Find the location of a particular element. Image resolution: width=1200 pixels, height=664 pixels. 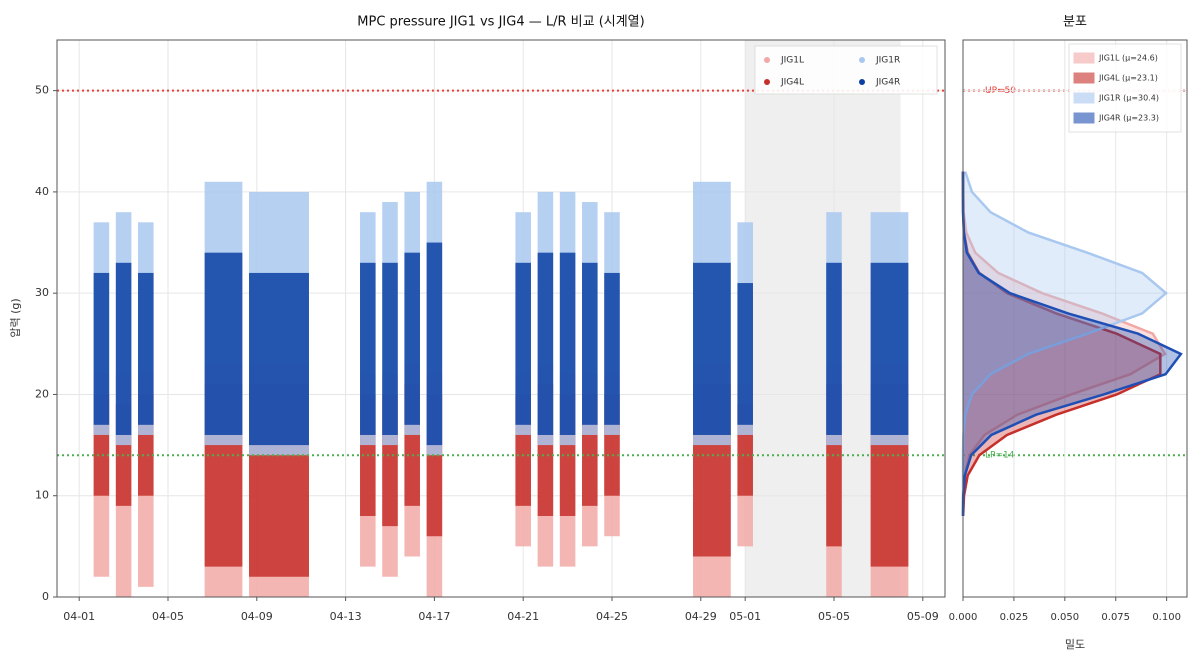

x-tick-label: 0.050 is located at coordinates (1064, 617).